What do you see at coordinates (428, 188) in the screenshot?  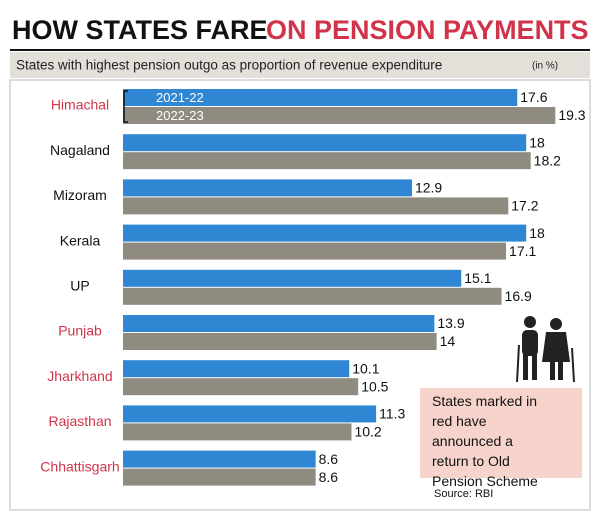 I see `value-label: 12.9` at bounding box center [428, 188].